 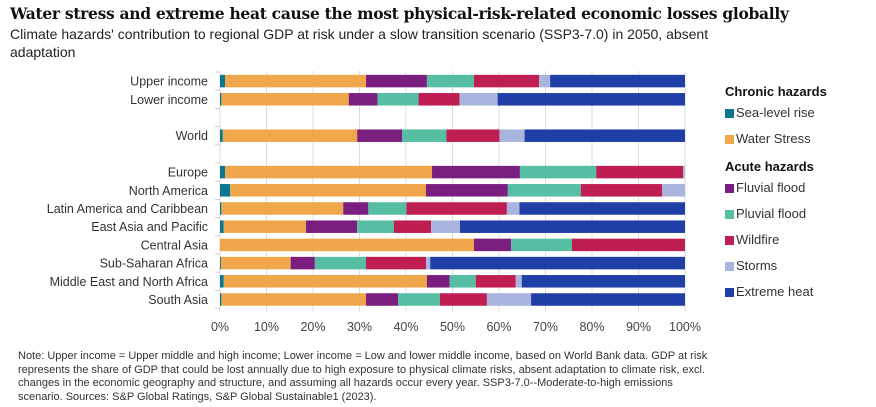 I want to click on legend-item-pluvial-flood: Pluvial flood, so click(x=800, y=219).